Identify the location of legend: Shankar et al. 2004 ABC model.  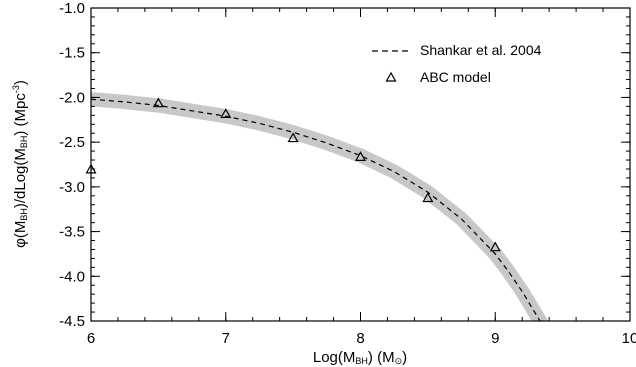
(457, 63).